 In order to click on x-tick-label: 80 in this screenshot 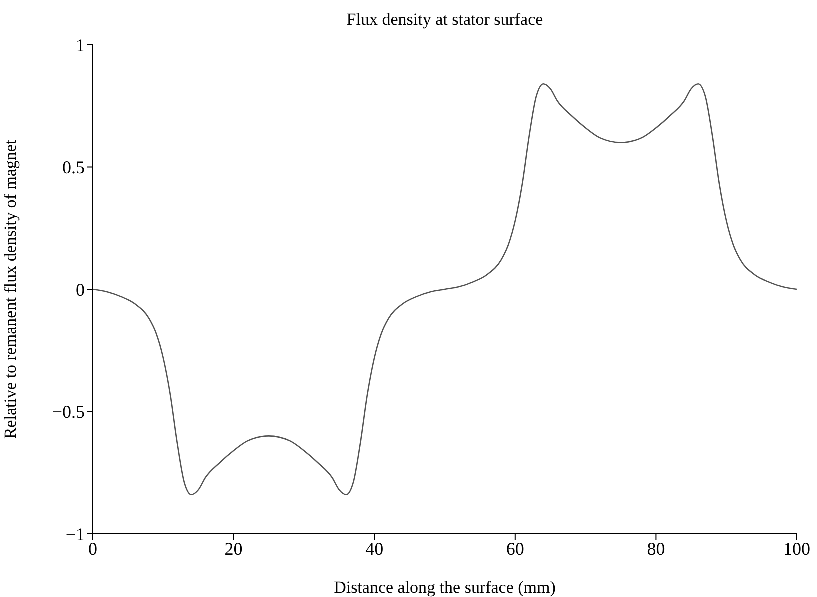, I will do `click(656, 548)`.